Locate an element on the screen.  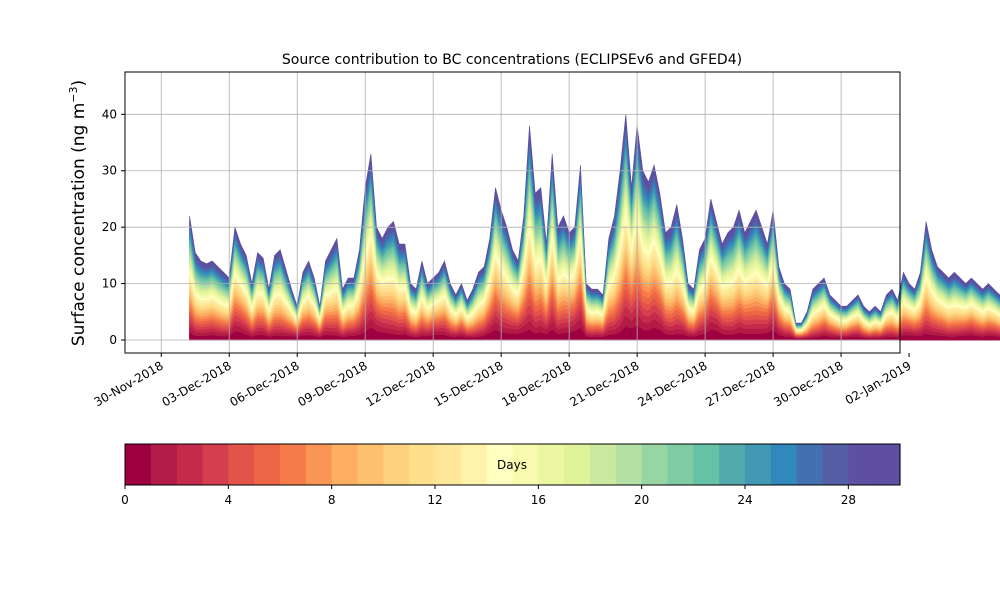
x-tick-label: 03-Dec-2018 is located at coordinates (196, 383).